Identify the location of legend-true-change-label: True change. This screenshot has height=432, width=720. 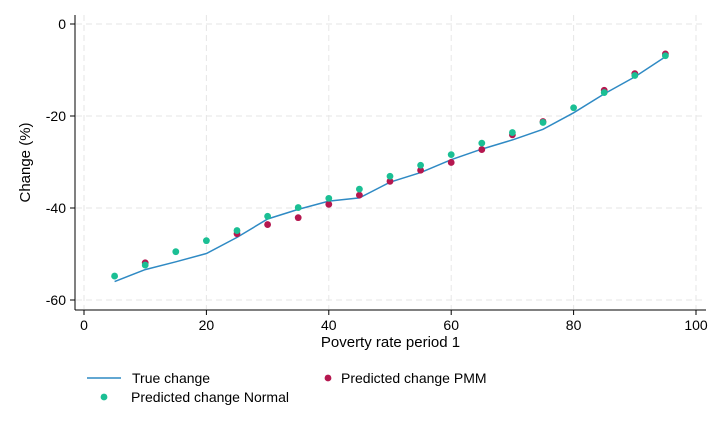
(171, 378).